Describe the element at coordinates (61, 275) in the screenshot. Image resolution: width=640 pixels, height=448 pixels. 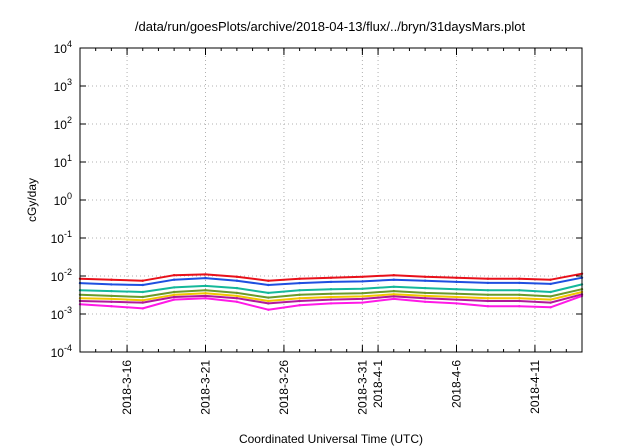
I see `y-tick-label: 10⁻²` at that location.